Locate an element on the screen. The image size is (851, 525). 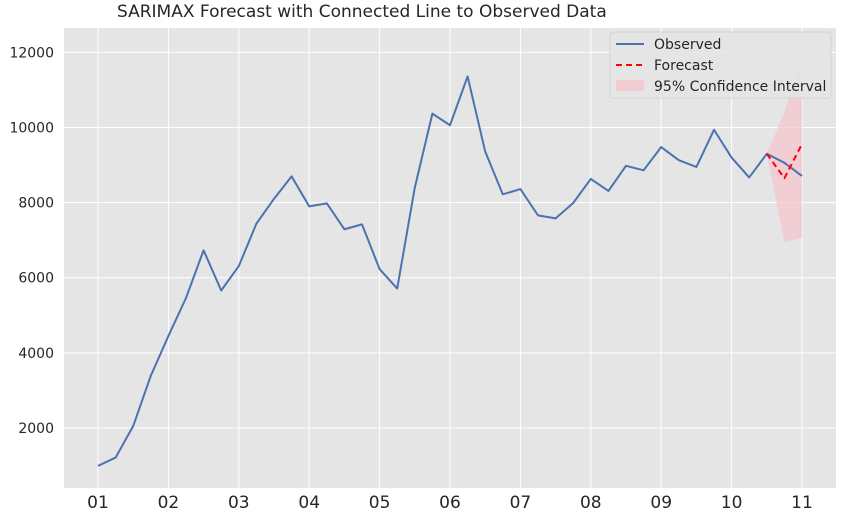
legend-forecast-label: Forecast is located at coordinates (684, 66).